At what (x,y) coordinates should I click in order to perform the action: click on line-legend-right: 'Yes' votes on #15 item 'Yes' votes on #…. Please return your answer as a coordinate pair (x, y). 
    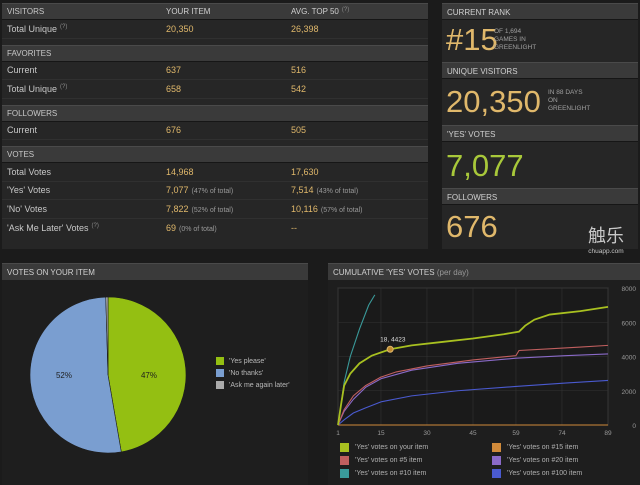
    Looking at the image, I should click on (564, 460).